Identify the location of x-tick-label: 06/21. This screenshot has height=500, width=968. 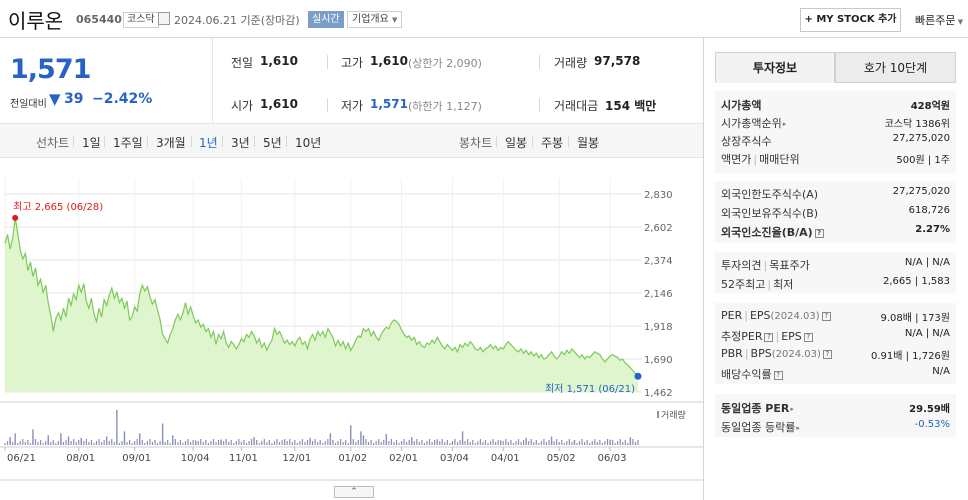
(21, 458).